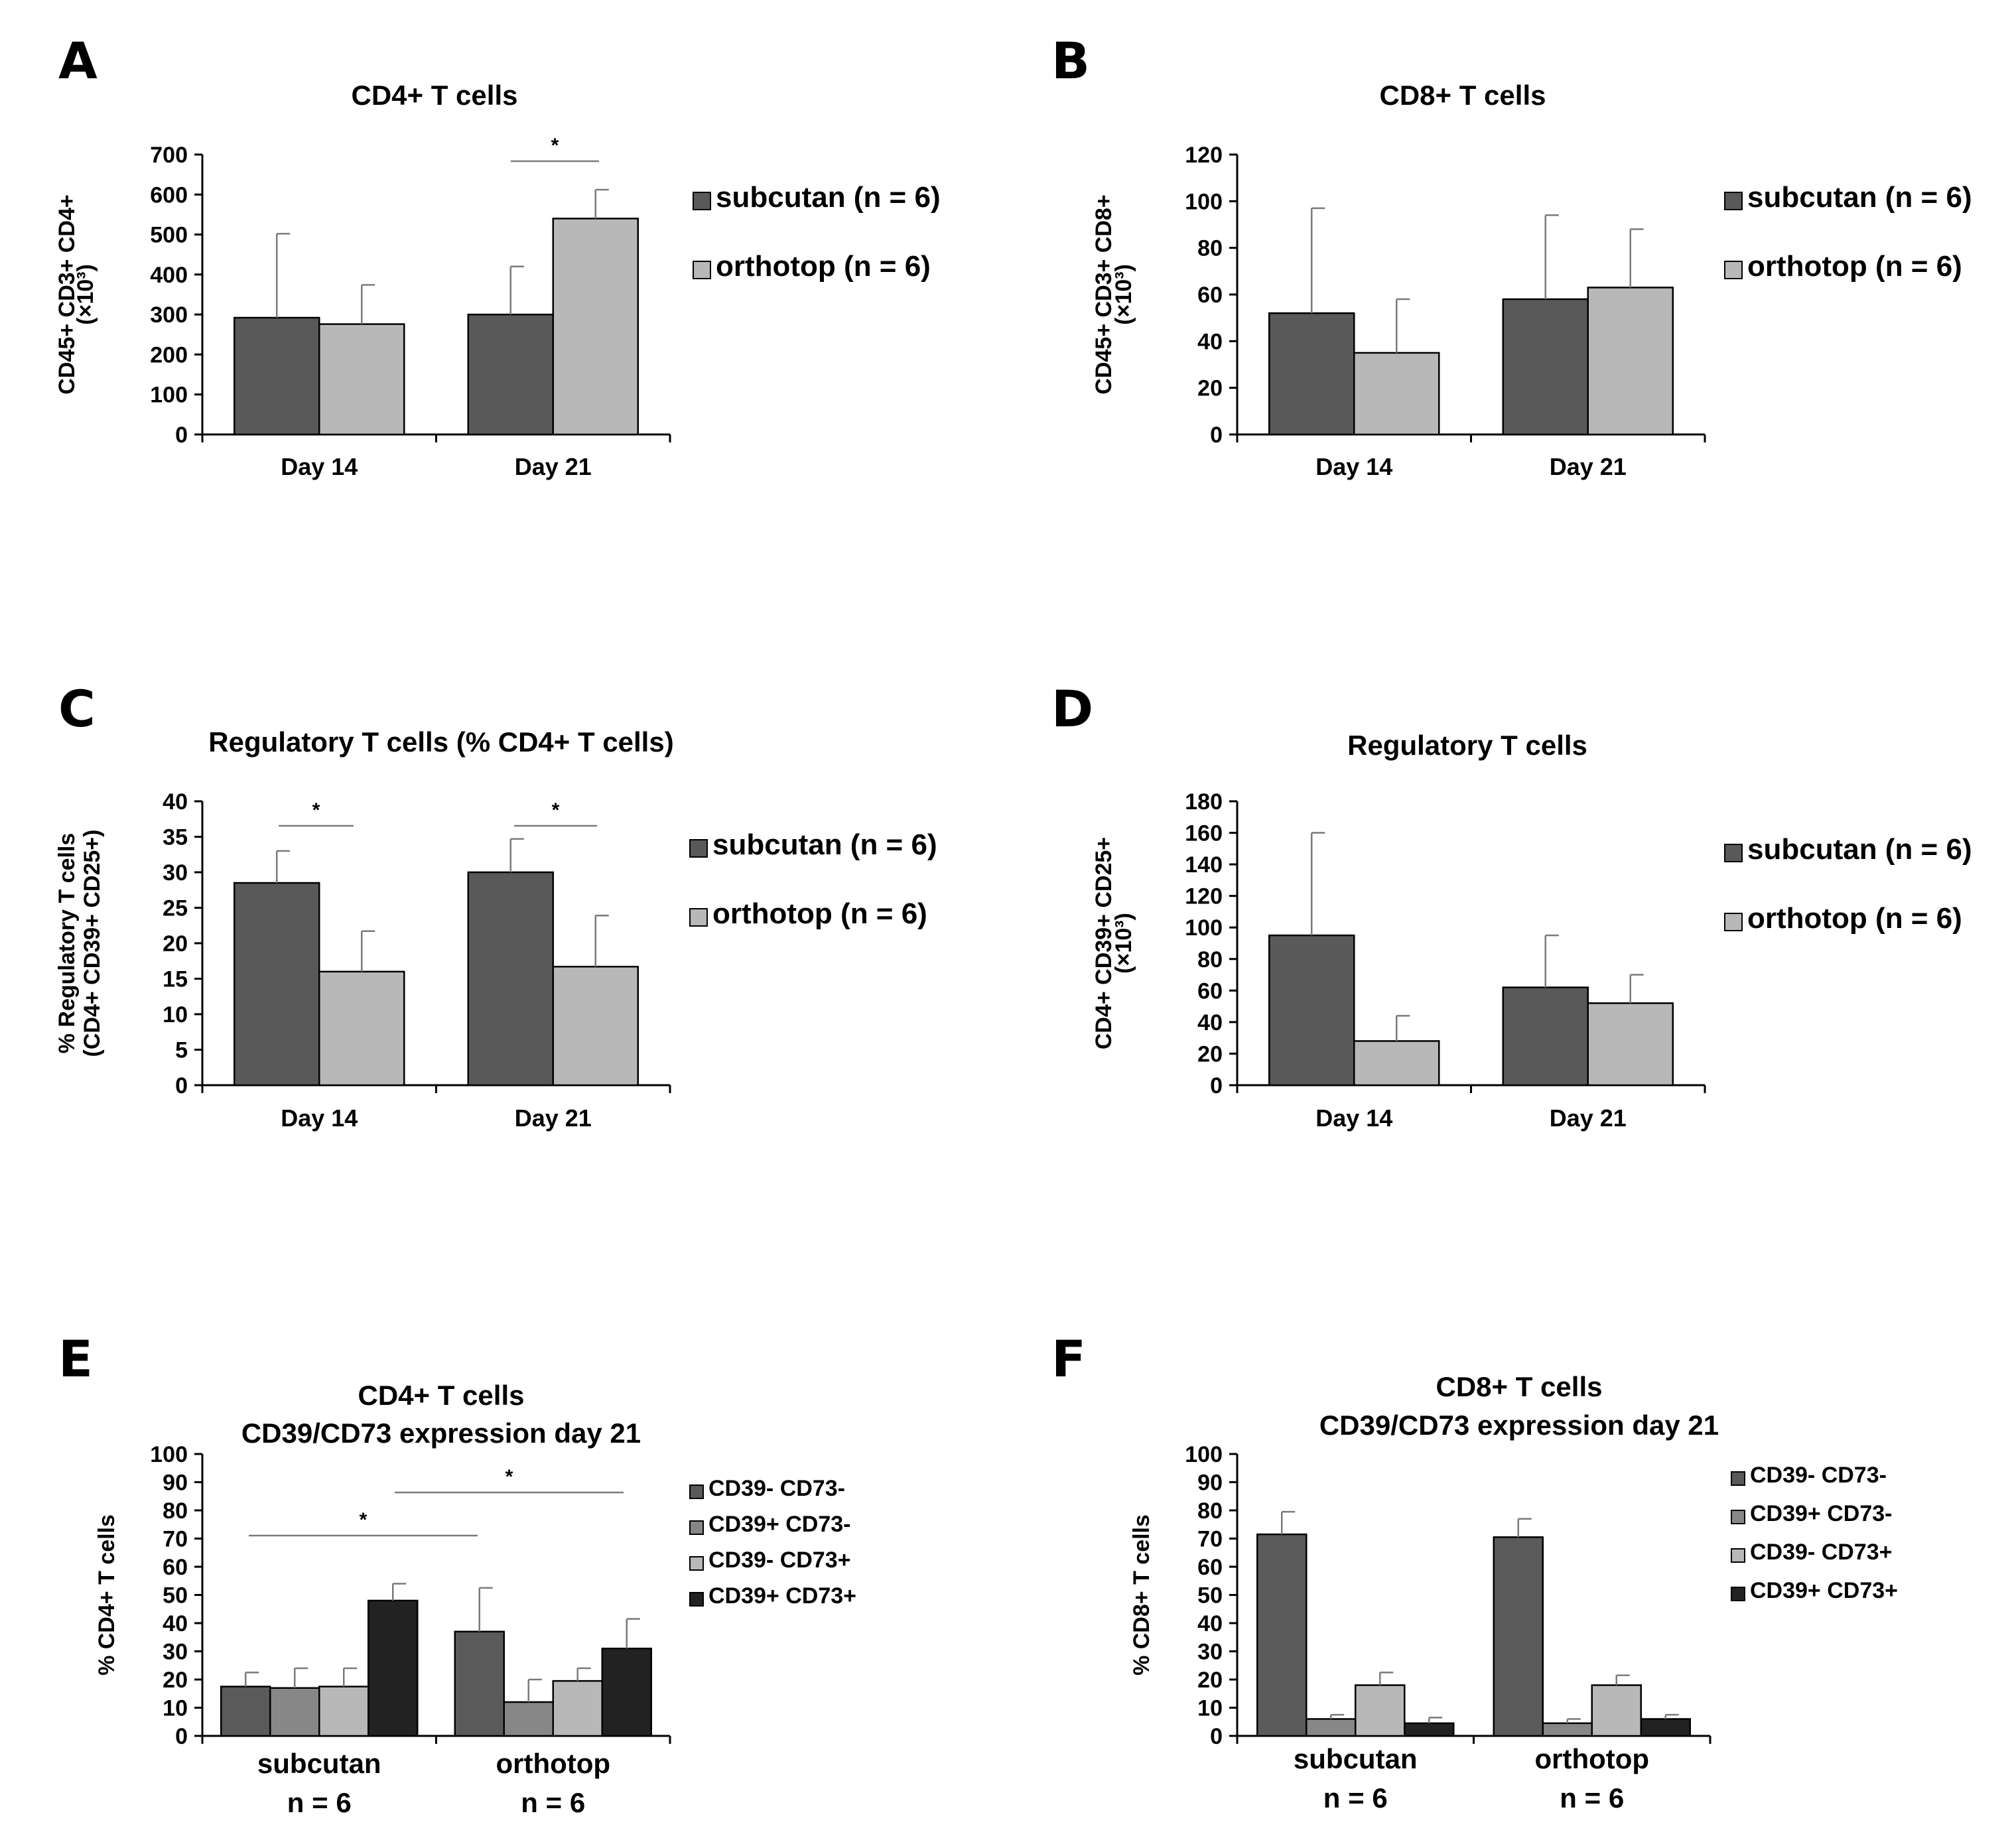 Image resolution: width=2012 pixels, height=1848 pixels. What do you see at coordinates (176, 873) in the screenshot?
I see `y-tick-label: 30` at bounding box center [176, 873].